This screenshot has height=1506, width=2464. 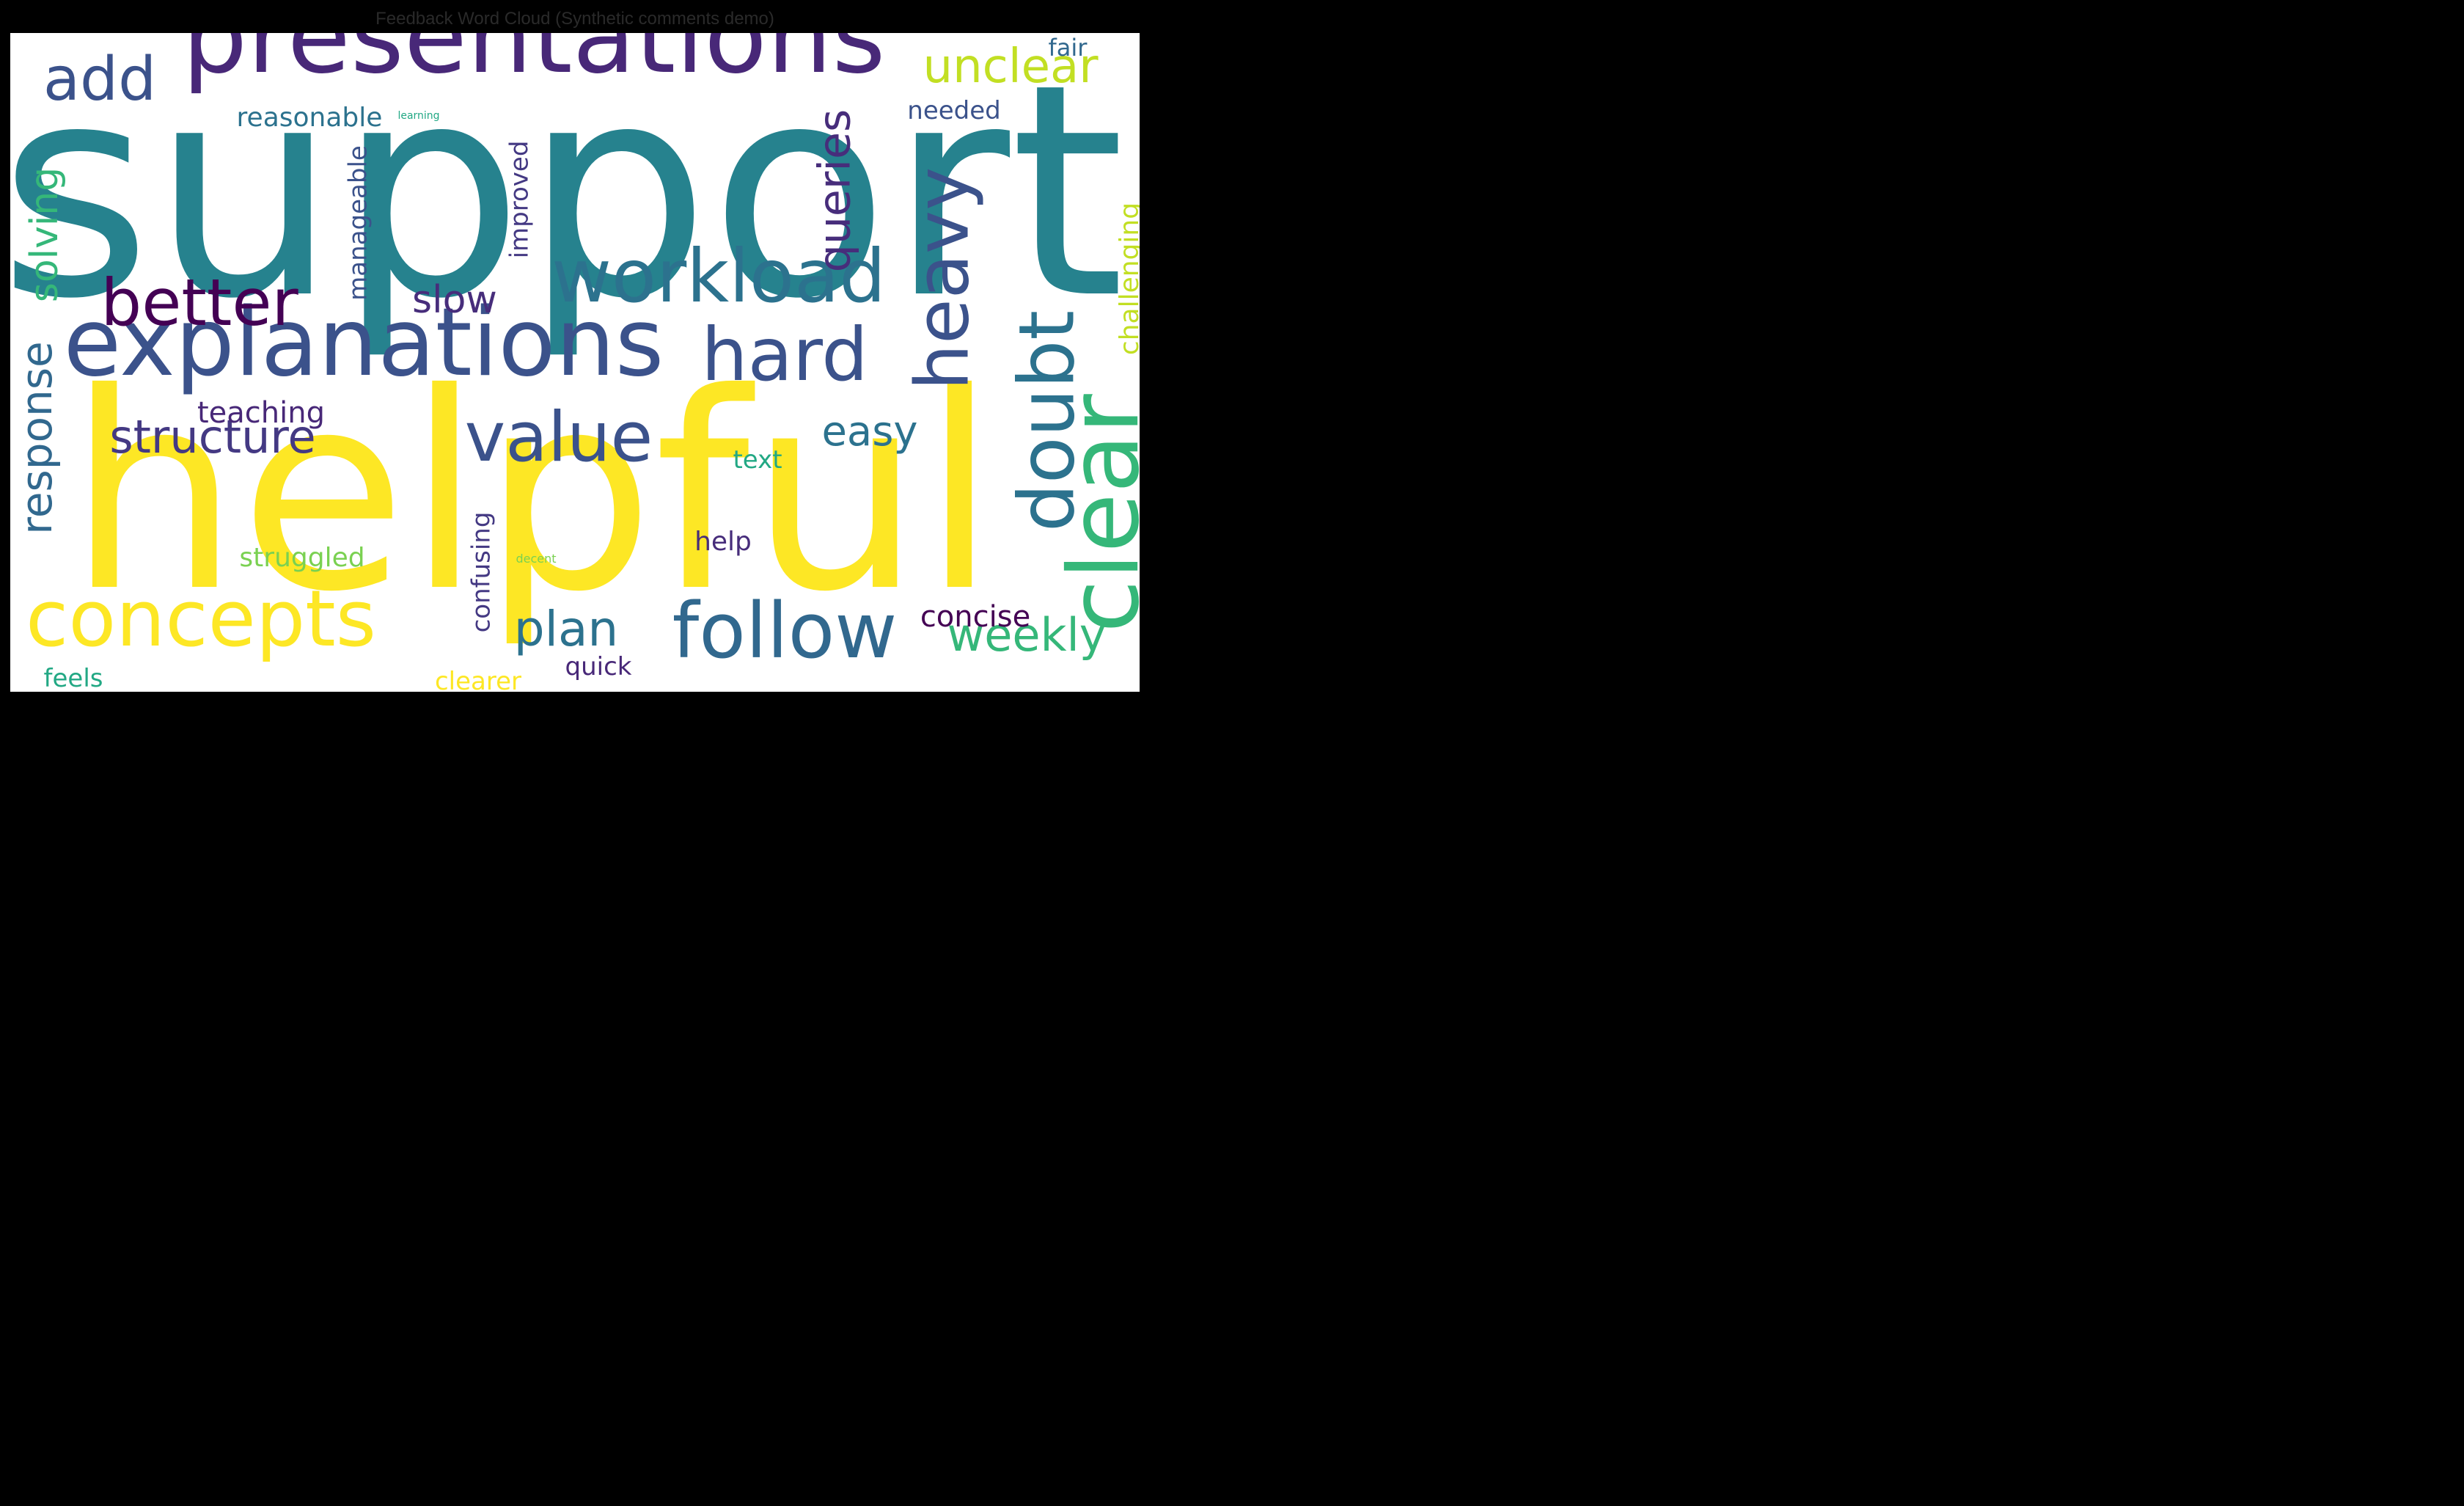 I want to click on word-explanations: explanations, so click(x=364, y=343).